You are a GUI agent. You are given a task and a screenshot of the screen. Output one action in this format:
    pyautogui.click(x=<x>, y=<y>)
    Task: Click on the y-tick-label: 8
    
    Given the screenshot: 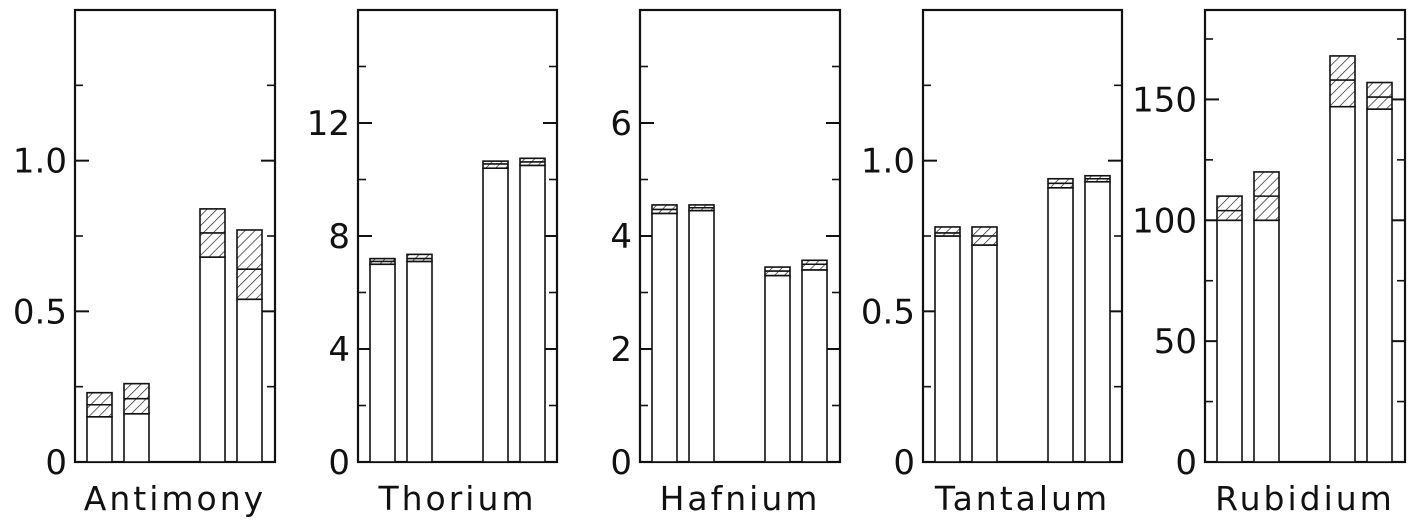 What is the action you would take?
    pyautogui.click(x=339, y=237)
    